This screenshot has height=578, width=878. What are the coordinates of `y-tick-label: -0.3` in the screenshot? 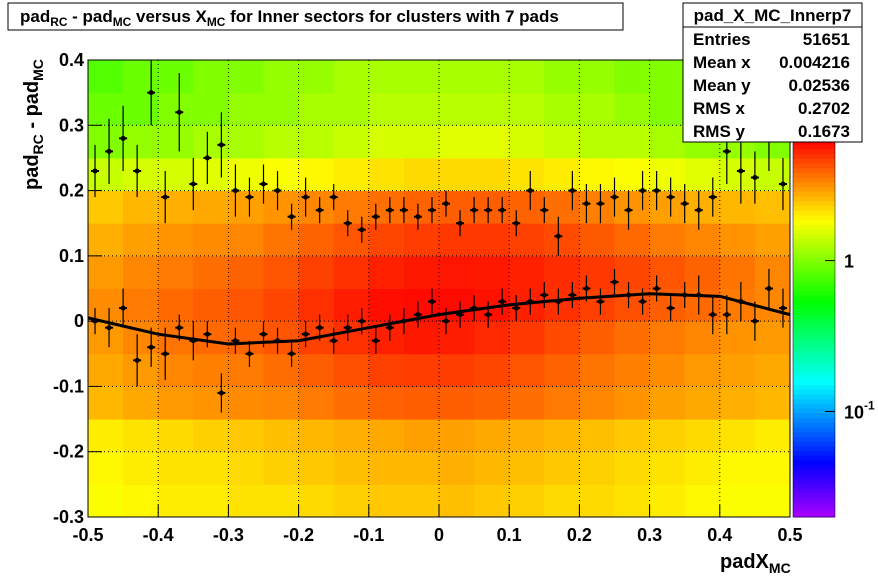 It's located at (68, 517).